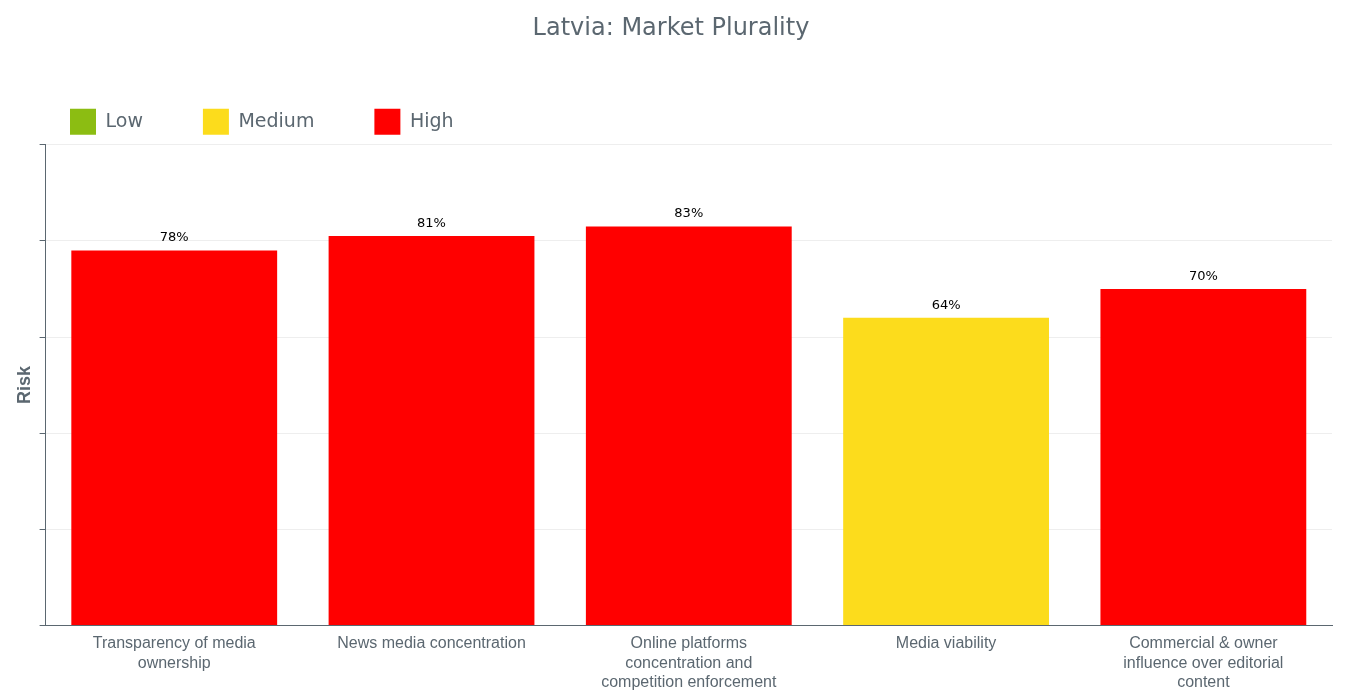 The image size is (1352, 695). I want to click on legend-label: High, so click(431, 119).